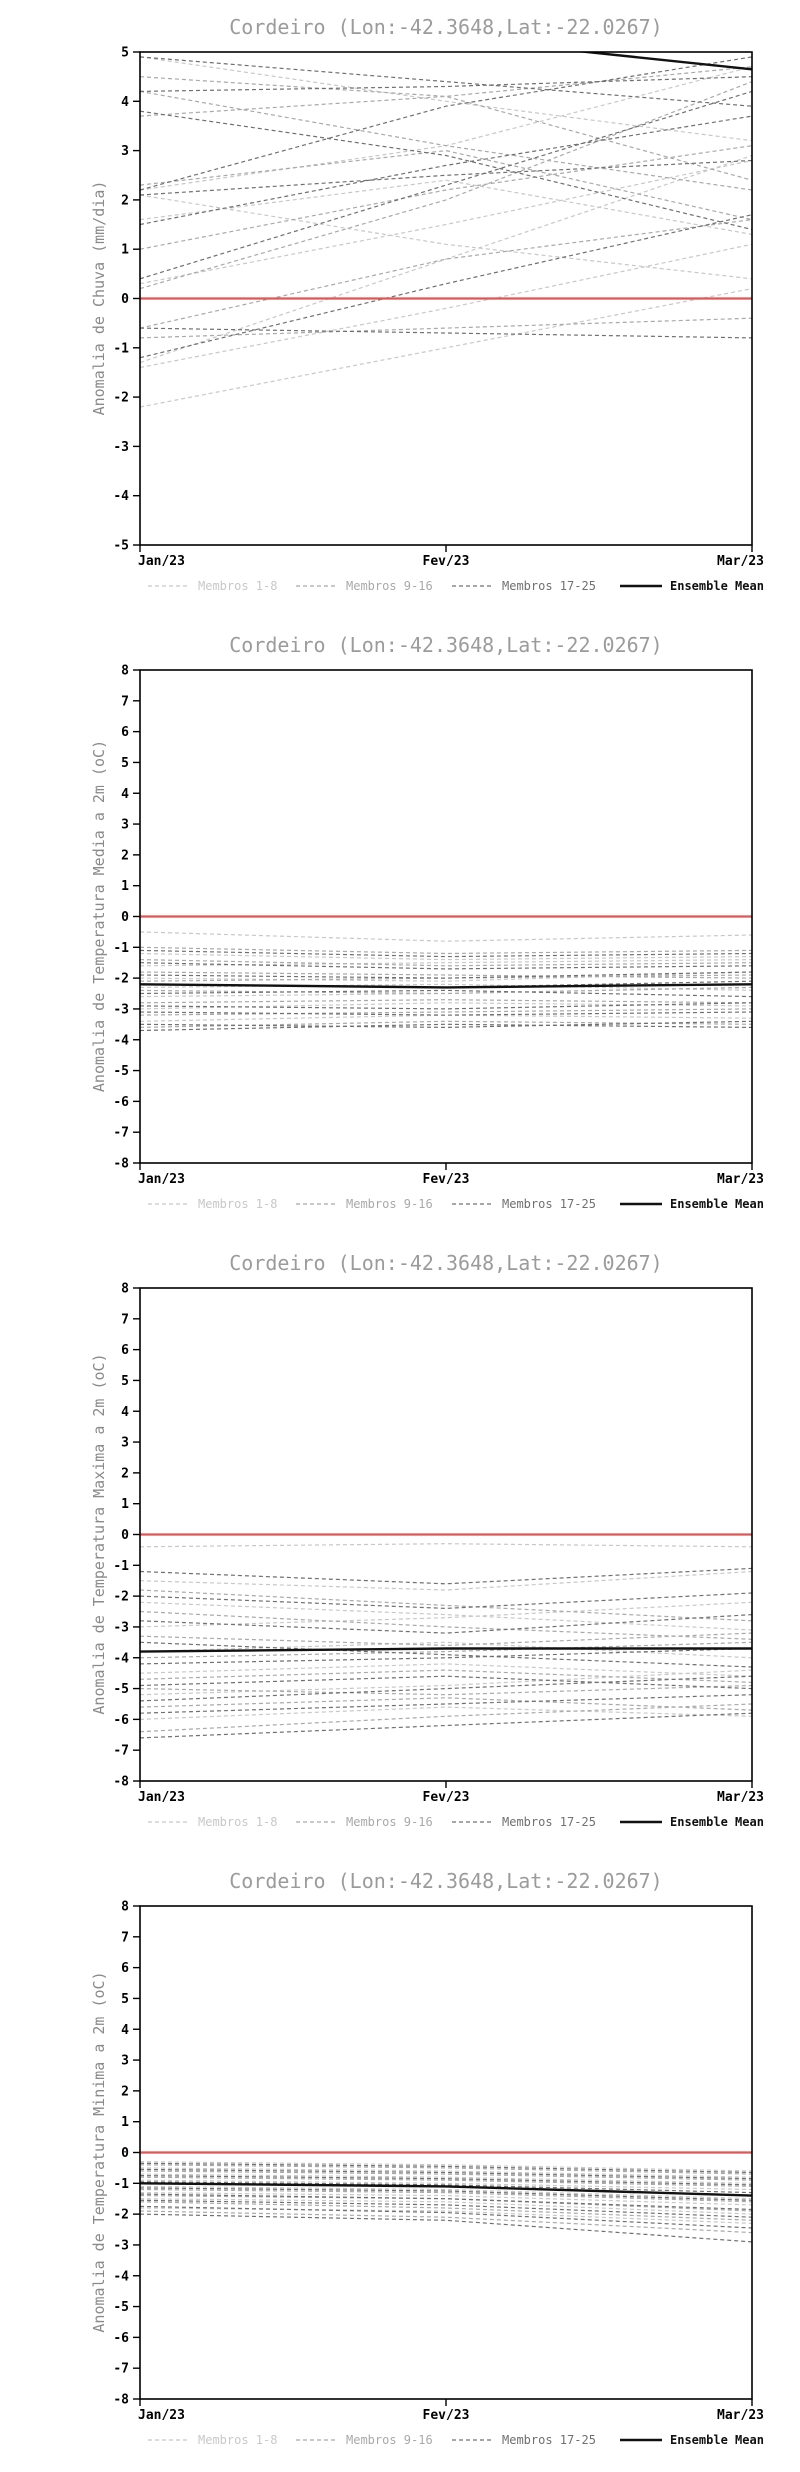 The image size is (800, 2472). What do you see at coordinates (99, 1533) in the screenshot?
I see `chart-y-axis-label: Anomalia de Temperatura Maxima a 2m (oC)` at bounding box center [99, 1533].